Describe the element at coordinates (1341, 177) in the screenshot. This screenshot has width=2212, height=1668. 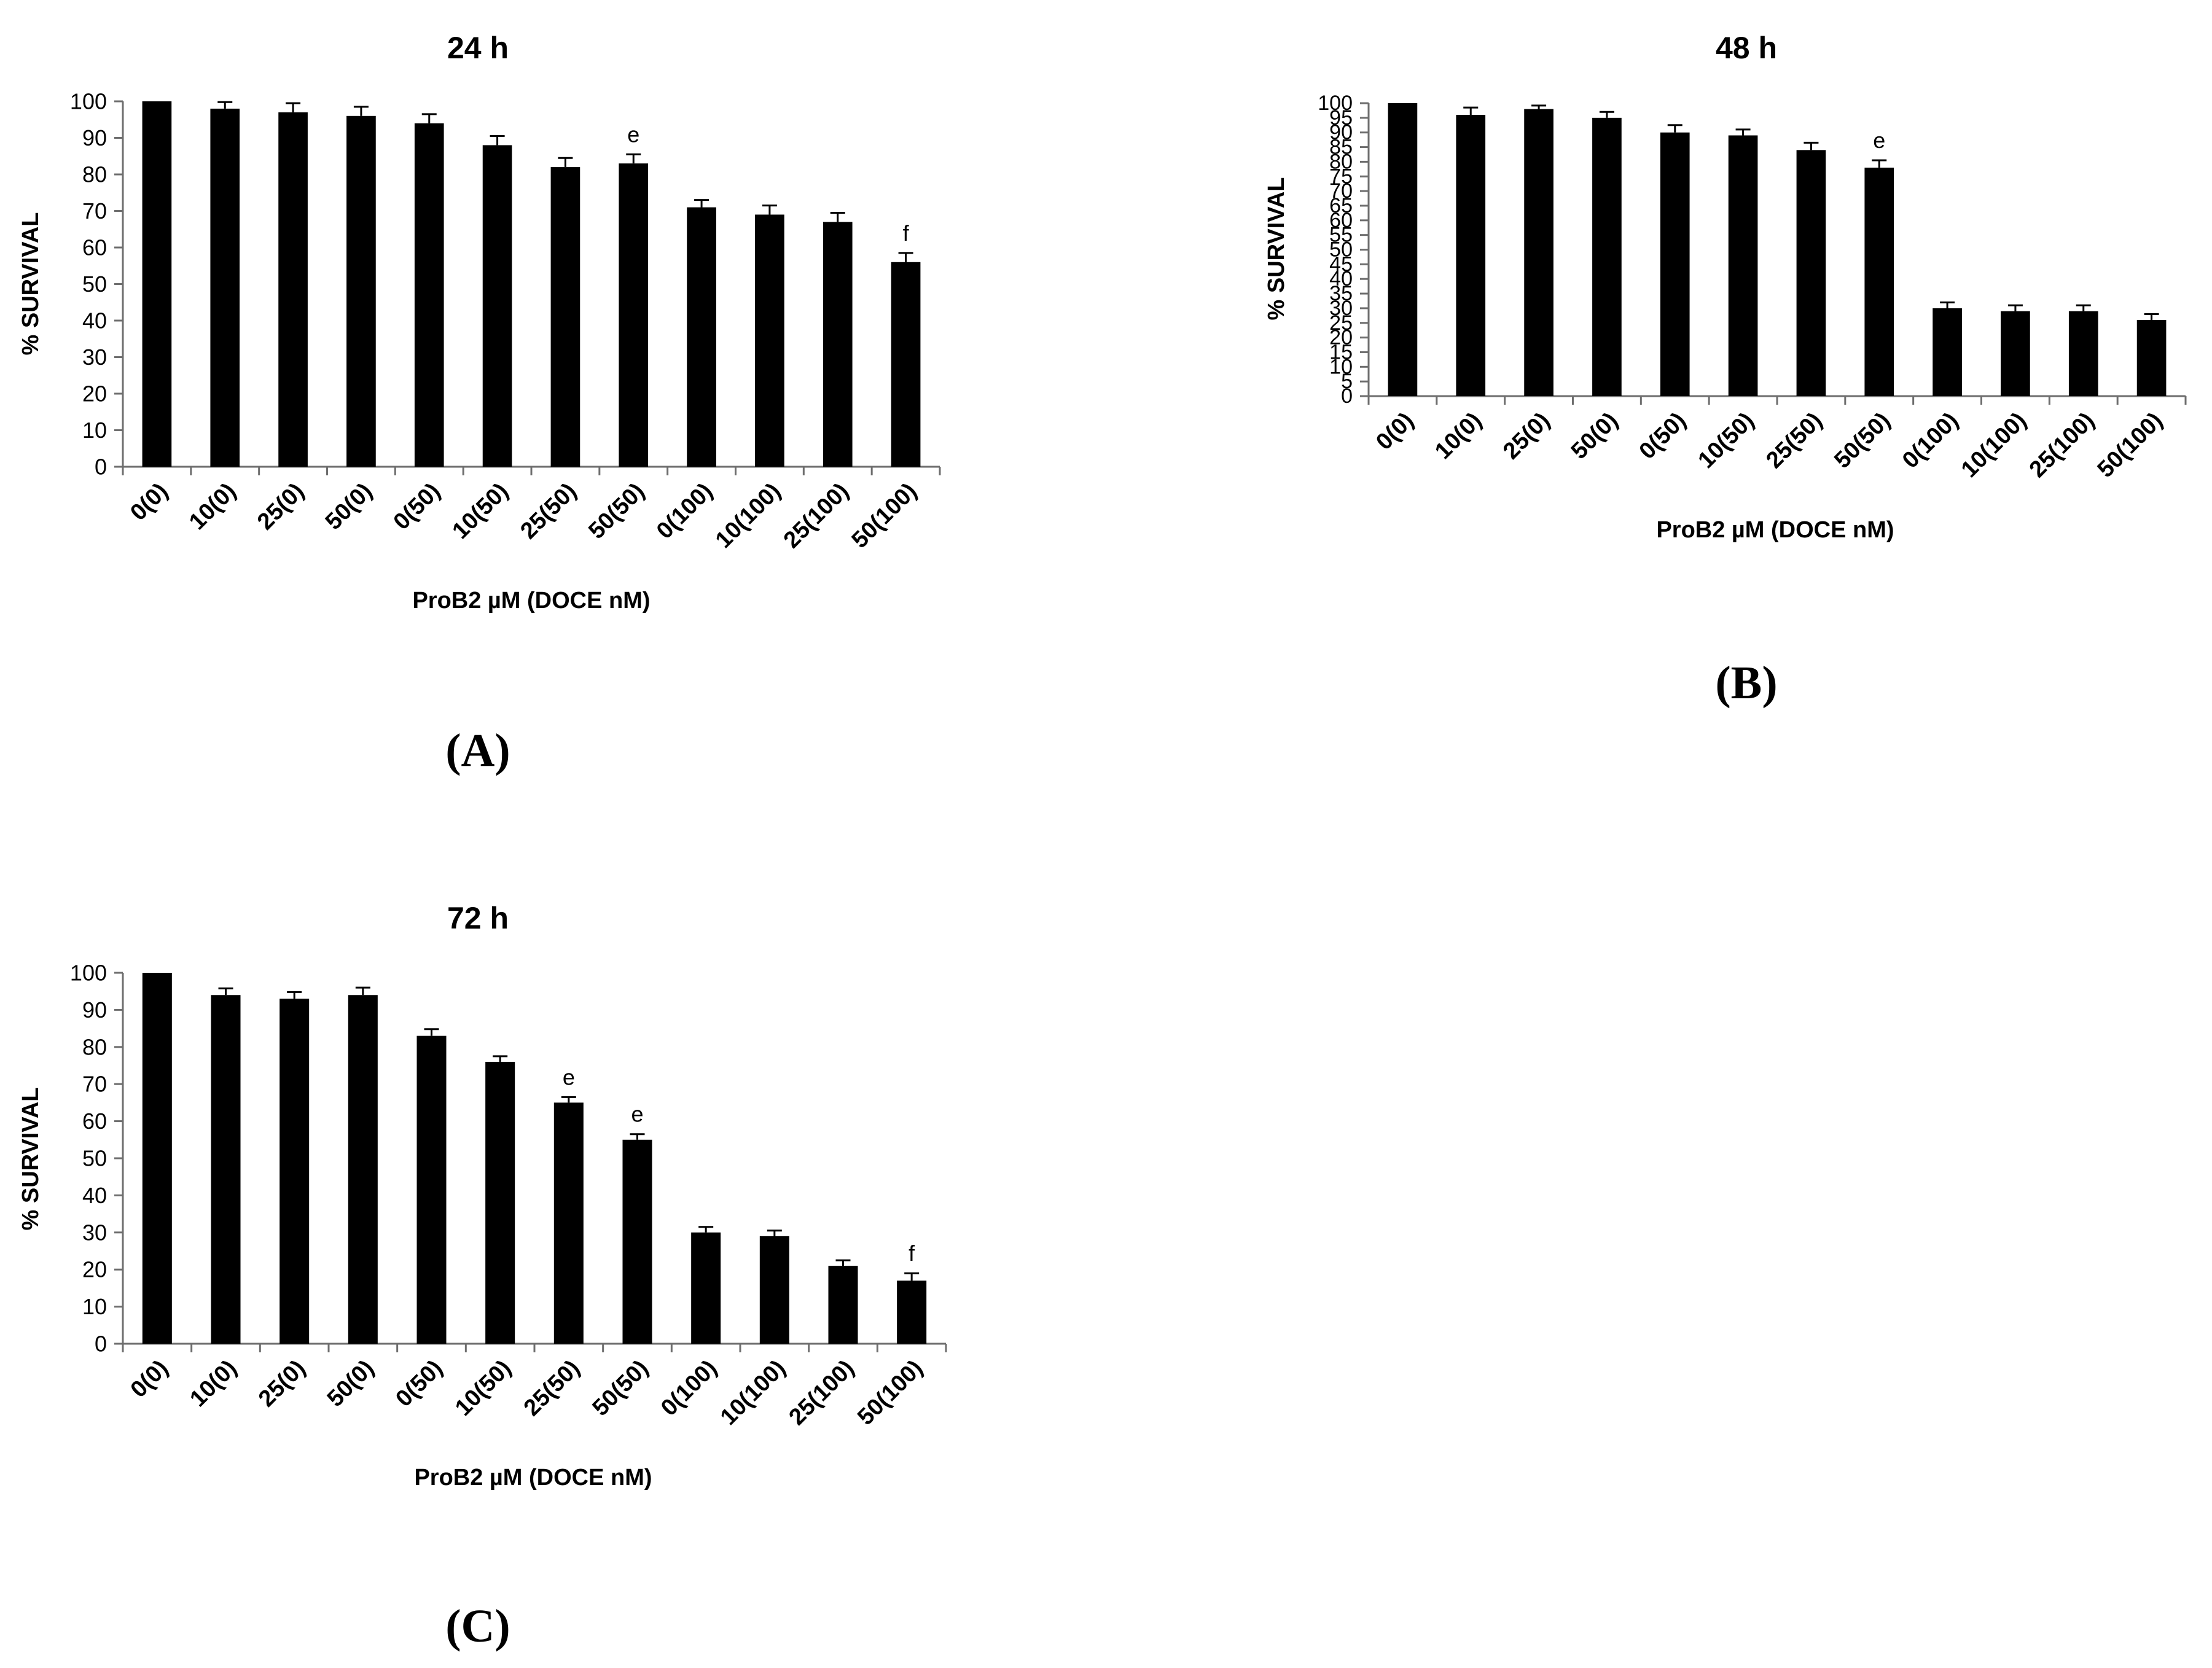
I see `y-tick-label: 75` at that location.